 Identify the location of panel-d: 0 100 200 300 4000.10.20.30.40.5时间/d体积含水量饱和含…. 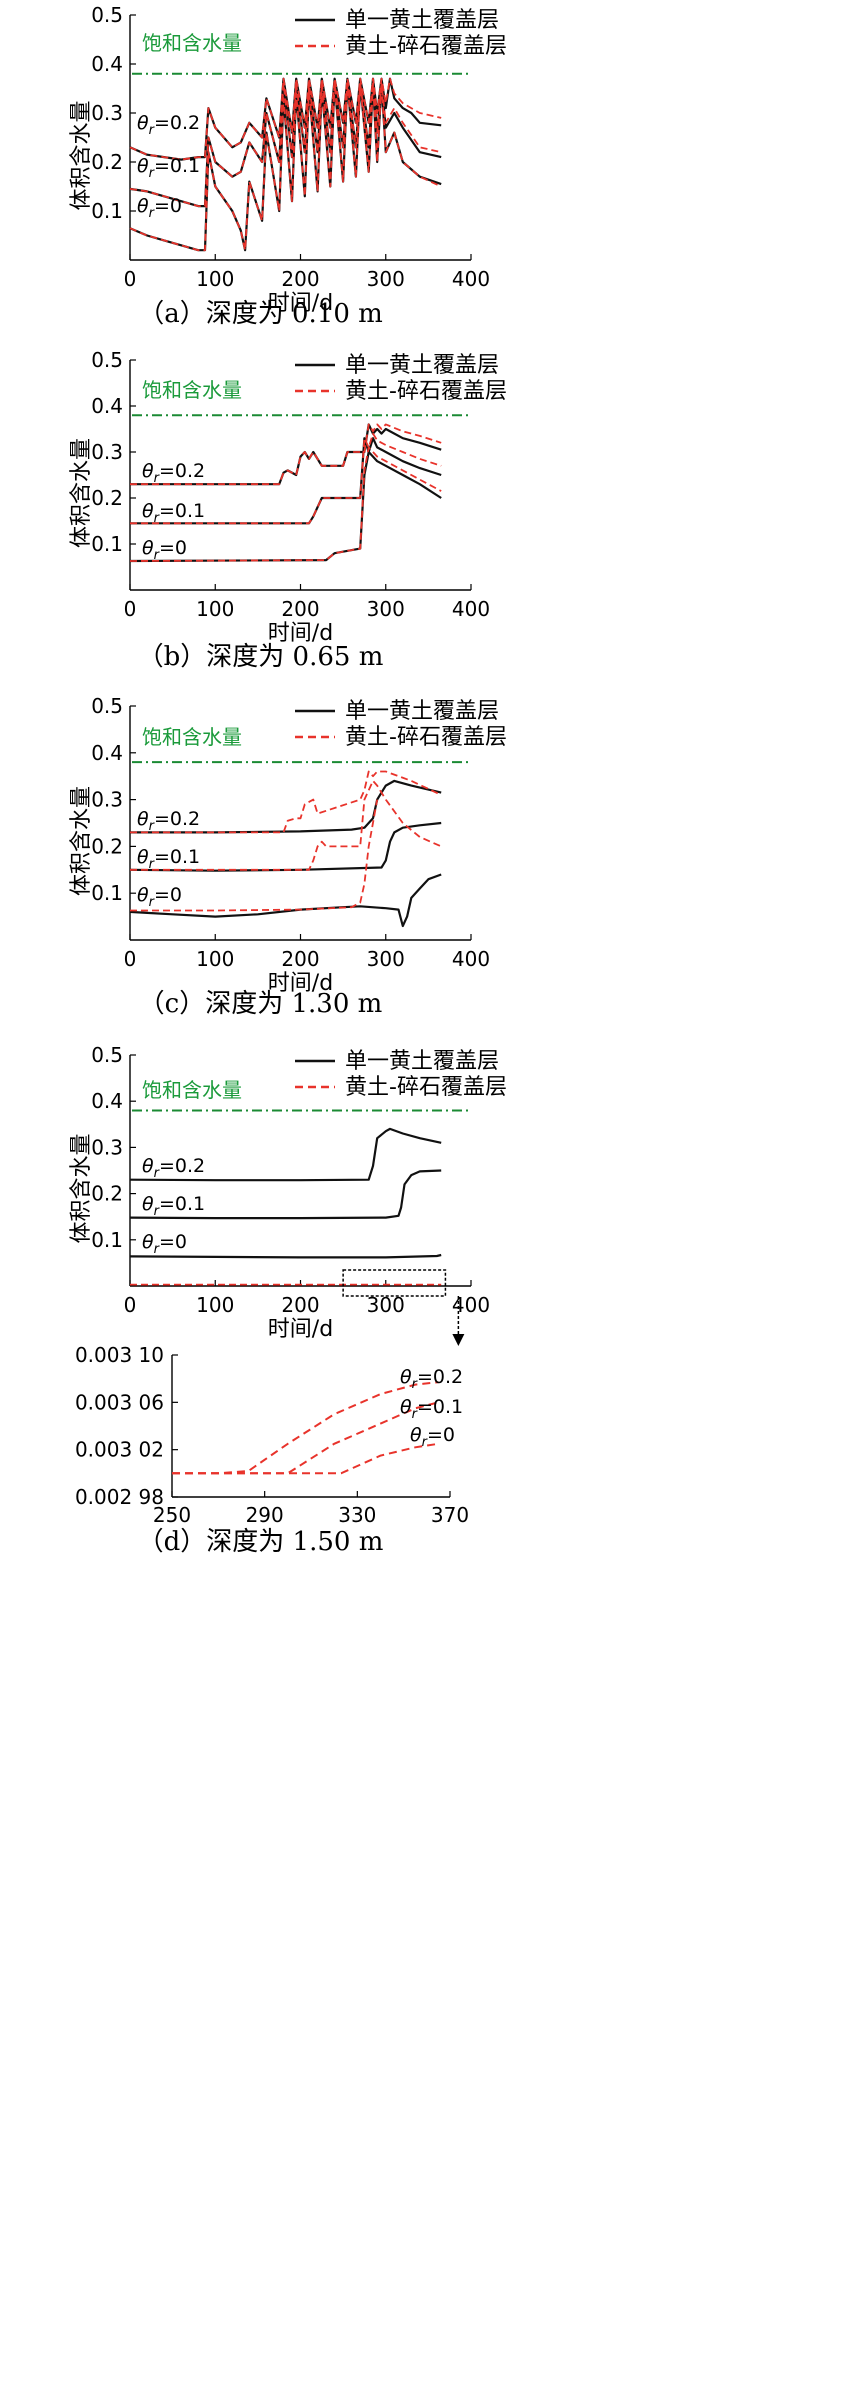
(288, 1300).